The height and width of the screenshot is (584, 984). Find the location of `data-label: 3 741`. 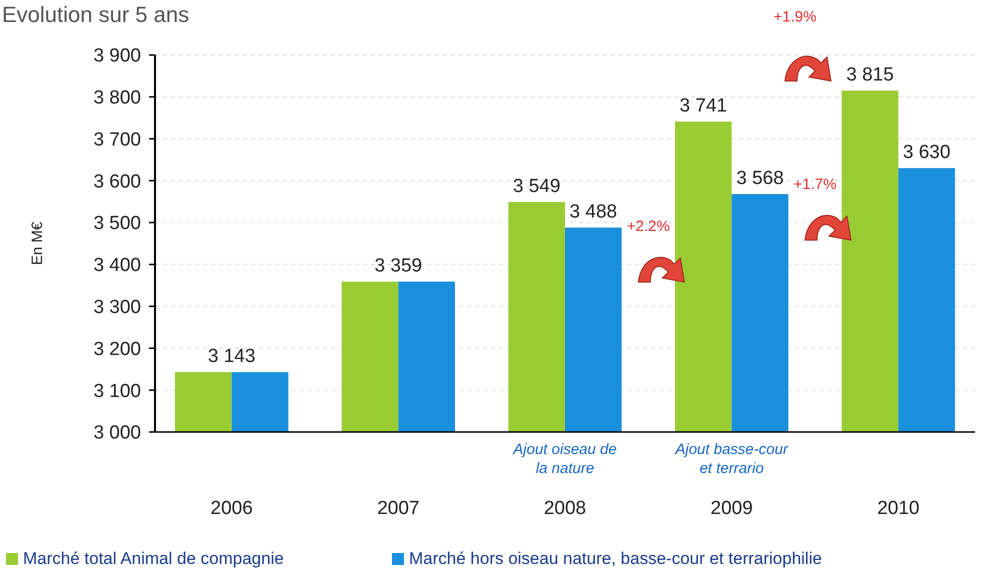

data-label: 3 741 is located at coordinates (704, 106).